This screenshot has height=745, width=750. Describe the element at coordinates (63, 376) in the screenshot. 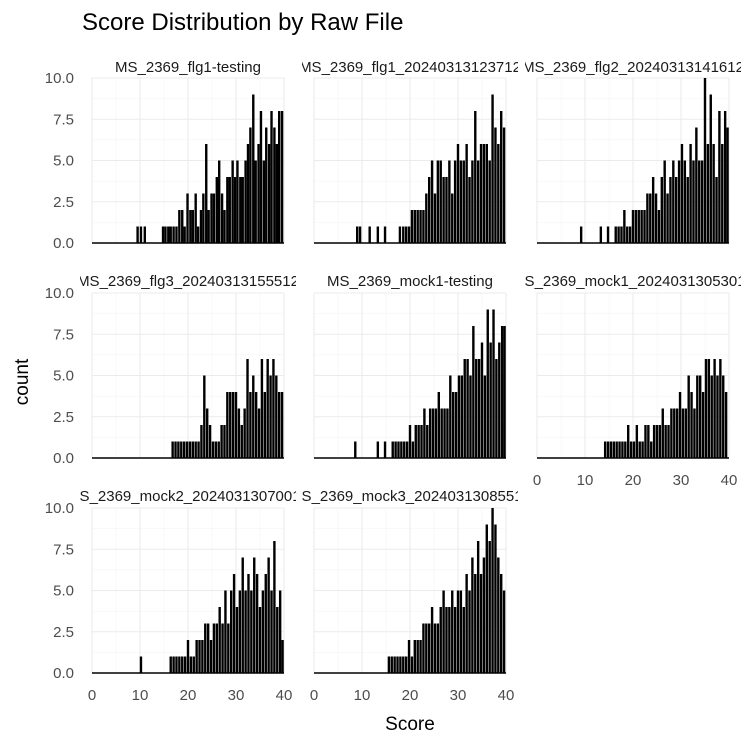

I see `y-tick-label: 5.0` at that location.